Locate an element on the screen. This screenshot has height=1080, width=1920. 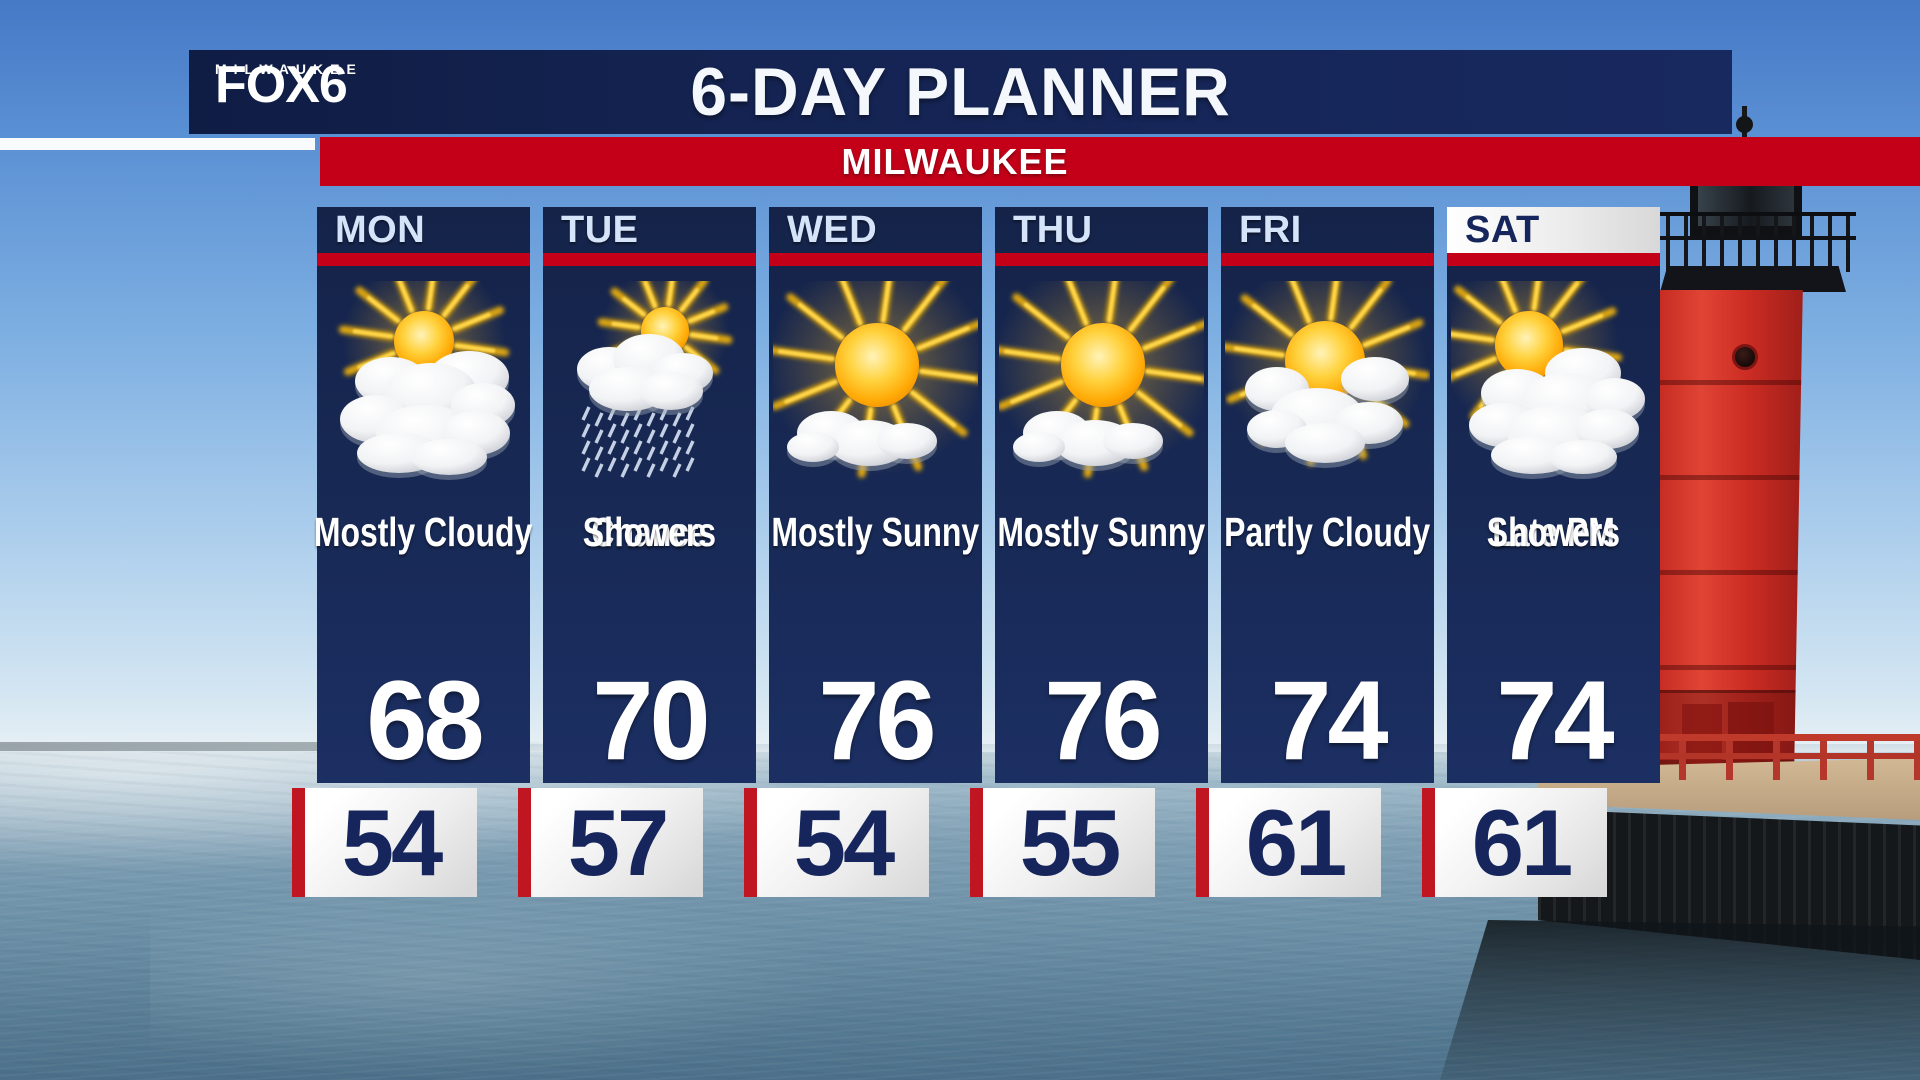
pier-reflection is located at coordinates (1680, 1000).